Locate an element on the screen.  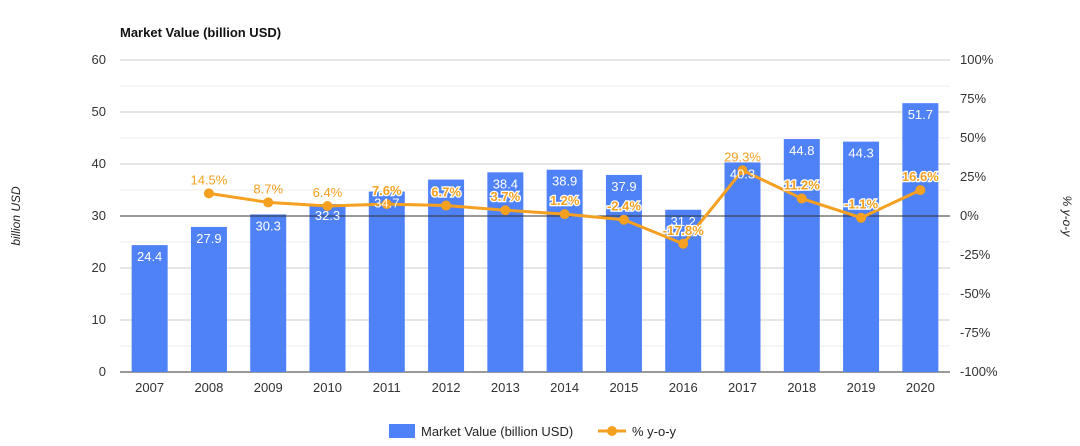
pct-value-label: -17.8% is located at coordinates (684, 230).